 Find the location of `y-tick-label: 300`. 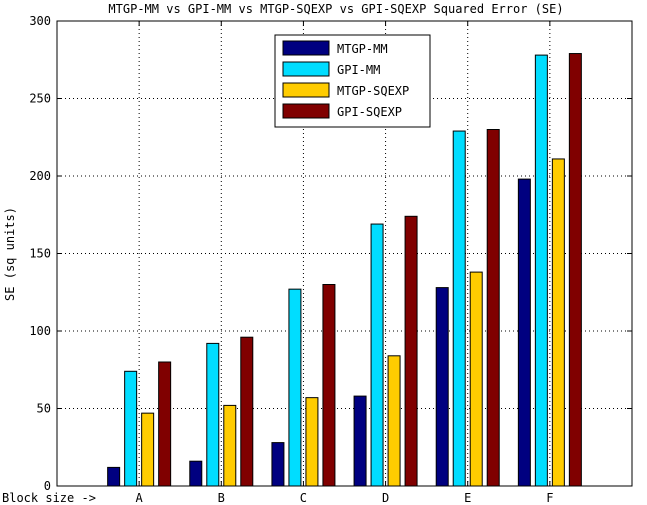

y-tick-label: 300 is located at coordinates (40, 21).